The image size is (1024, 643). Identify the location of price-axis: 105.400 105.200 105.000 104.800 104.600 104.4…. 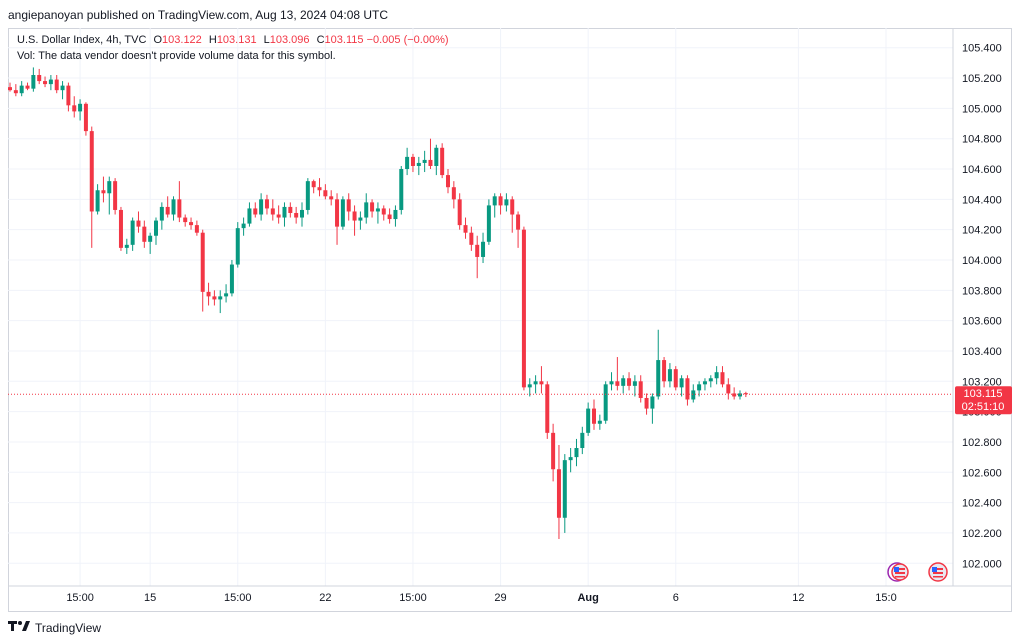
(982, 307).